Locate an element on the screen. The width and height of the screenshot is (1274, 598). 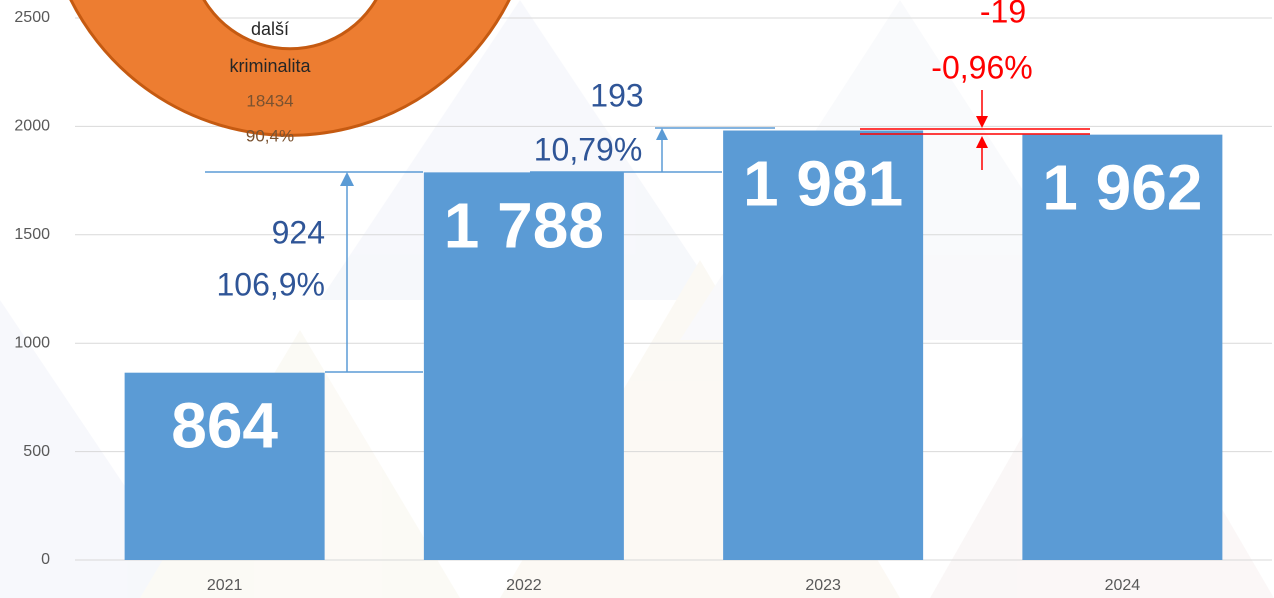
y-tick-label: 2000 is located at coordinates (32, 126).